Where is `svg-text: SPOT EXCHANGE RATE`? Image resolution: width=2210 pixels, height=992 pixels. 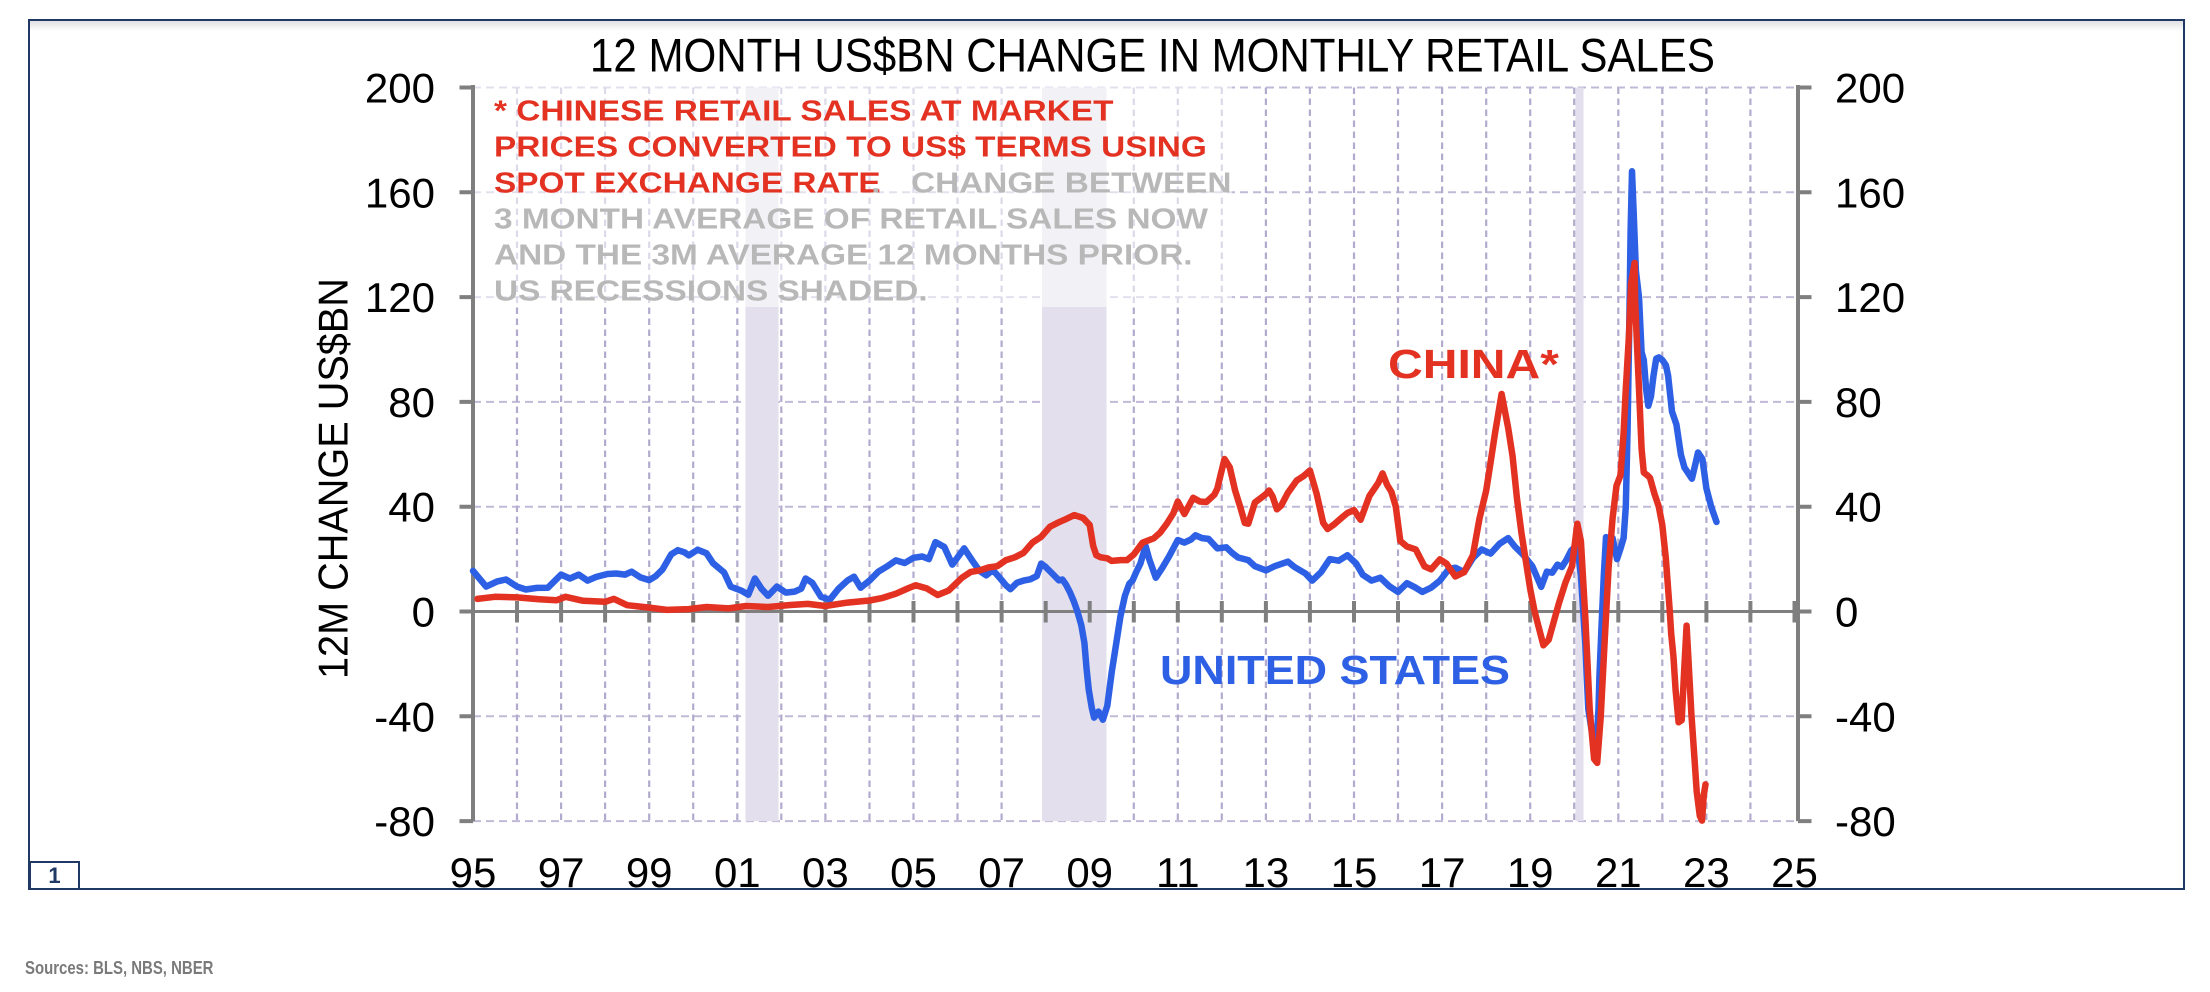 svg-text: SPOT EXCHANGE RATE is located at coordinates (687, 183).